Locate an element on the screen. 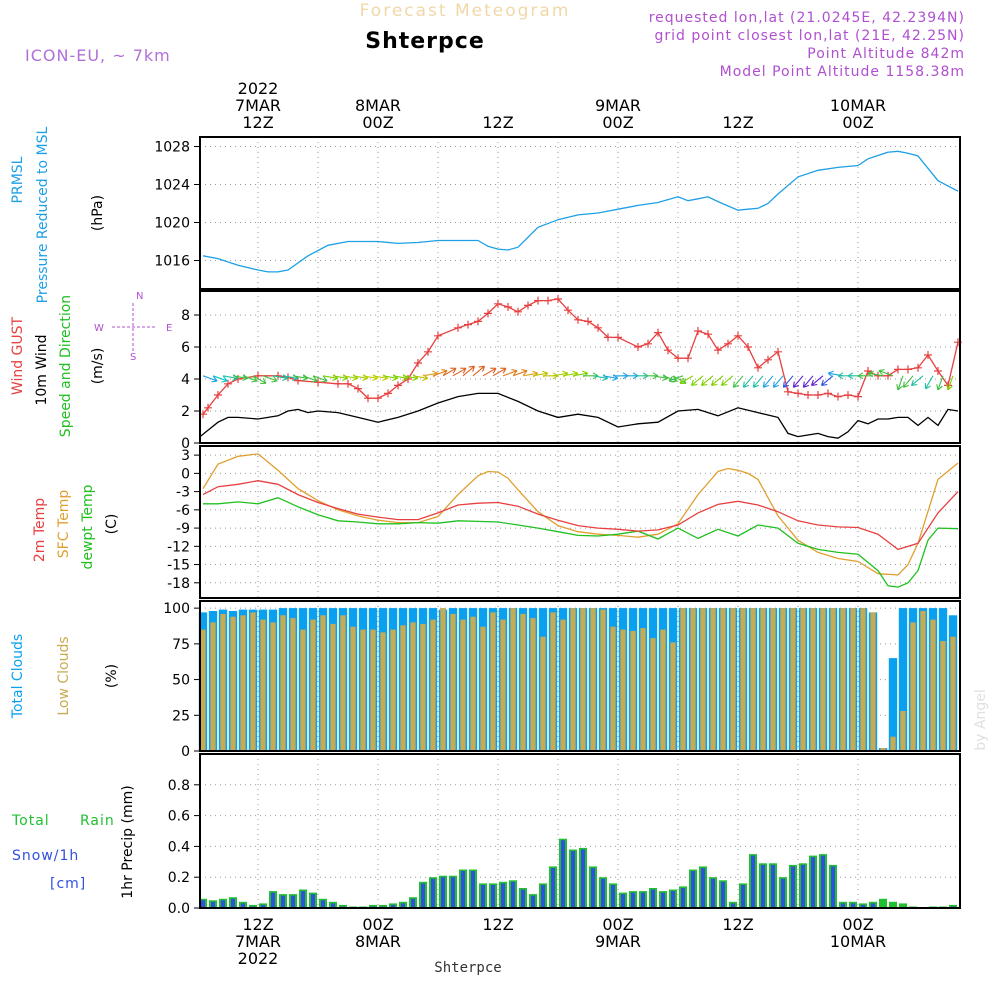 The height and width of the screenshot is (1000, 1000). meteogram-title: Forecast Meteogram is located at coordinates (465, 11).